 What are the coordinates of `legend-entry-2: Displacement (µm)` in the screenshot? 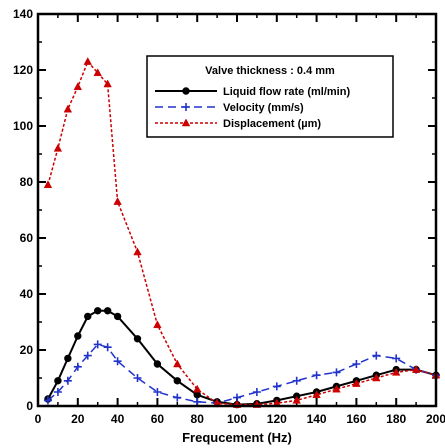 It's located at (238, 124).